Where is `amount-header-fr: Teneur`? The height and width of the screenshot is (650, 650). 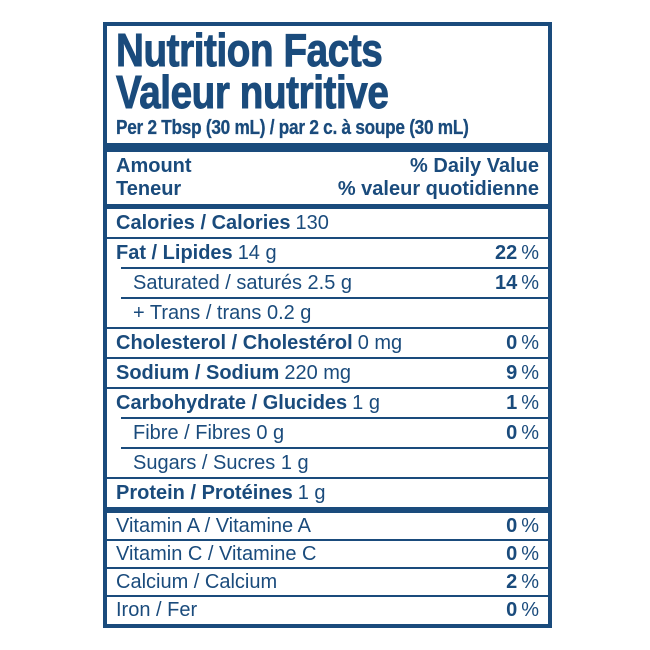
amount-header-fr: Teneur is located at coordinates (149, 189).